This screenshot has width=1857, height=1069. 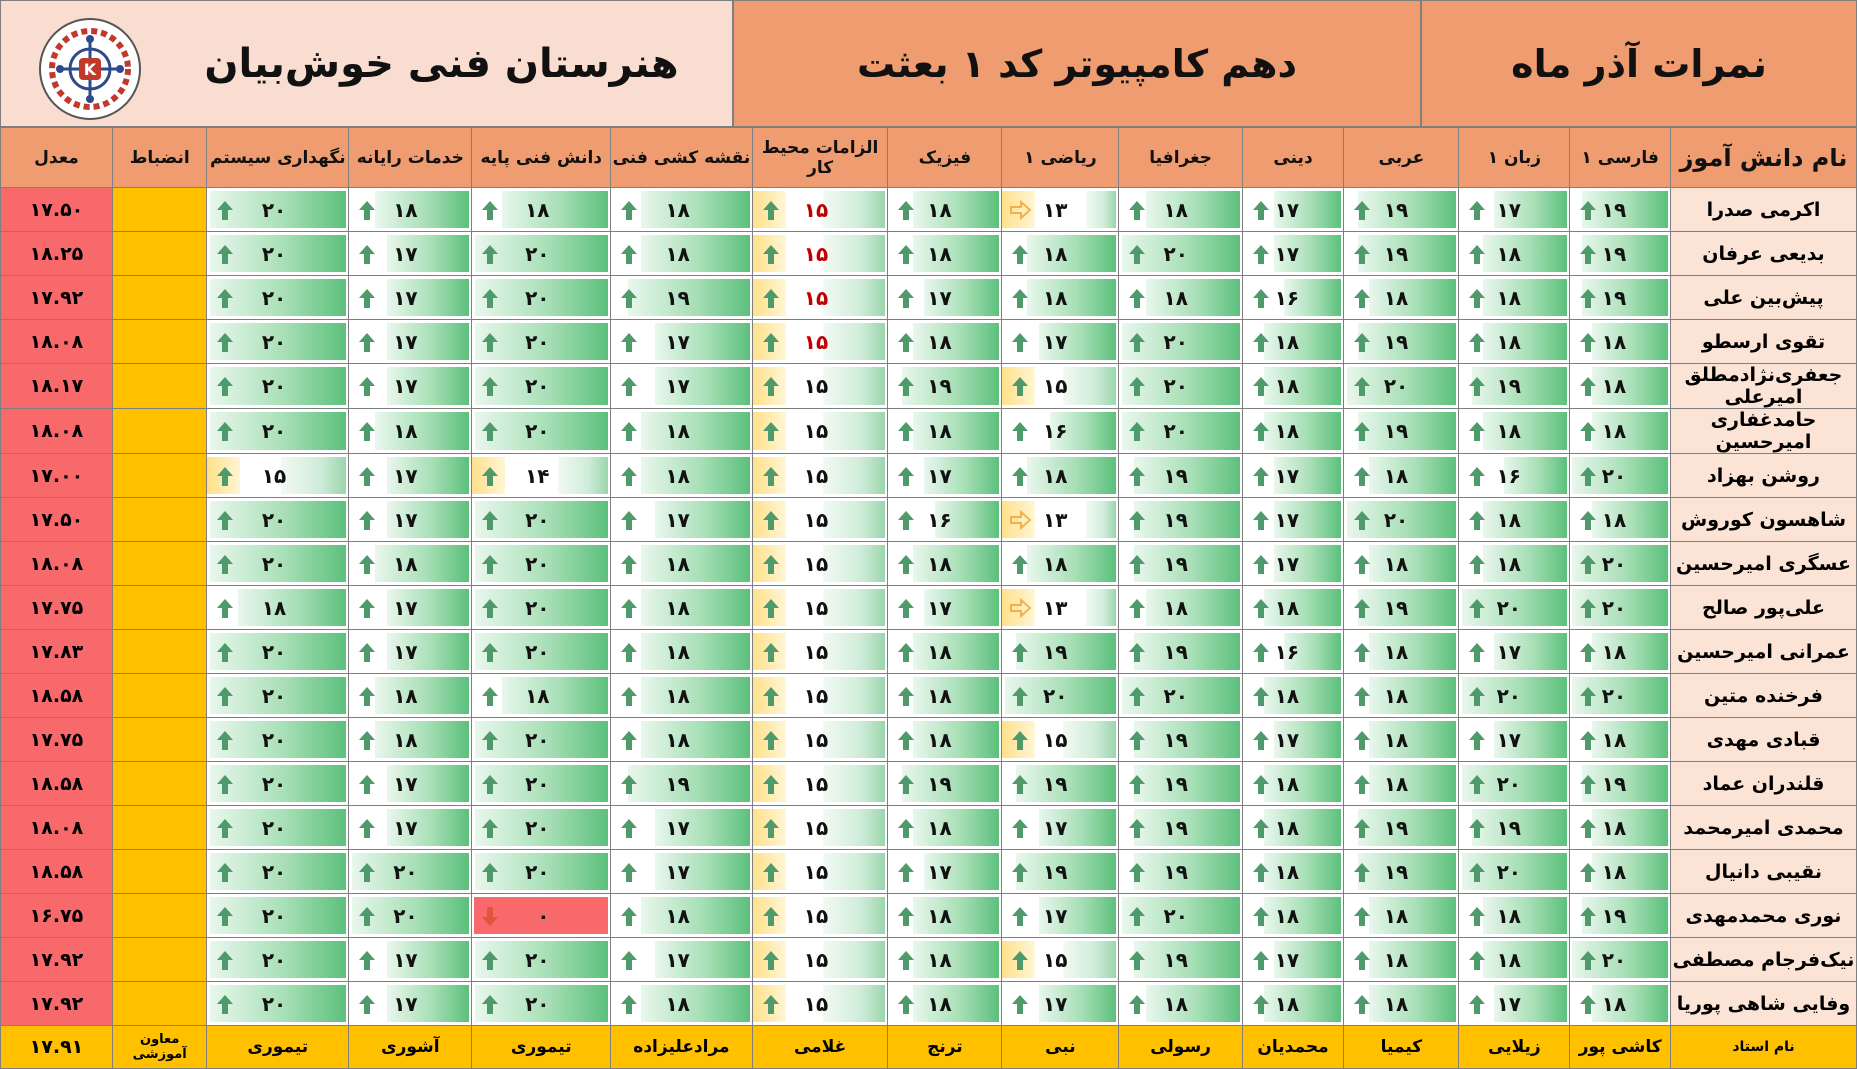 What do you see at coordinates (1055, 386) in the screenshot?
I see `grade-value: ۱۵` at bounding box center [1055, 386].